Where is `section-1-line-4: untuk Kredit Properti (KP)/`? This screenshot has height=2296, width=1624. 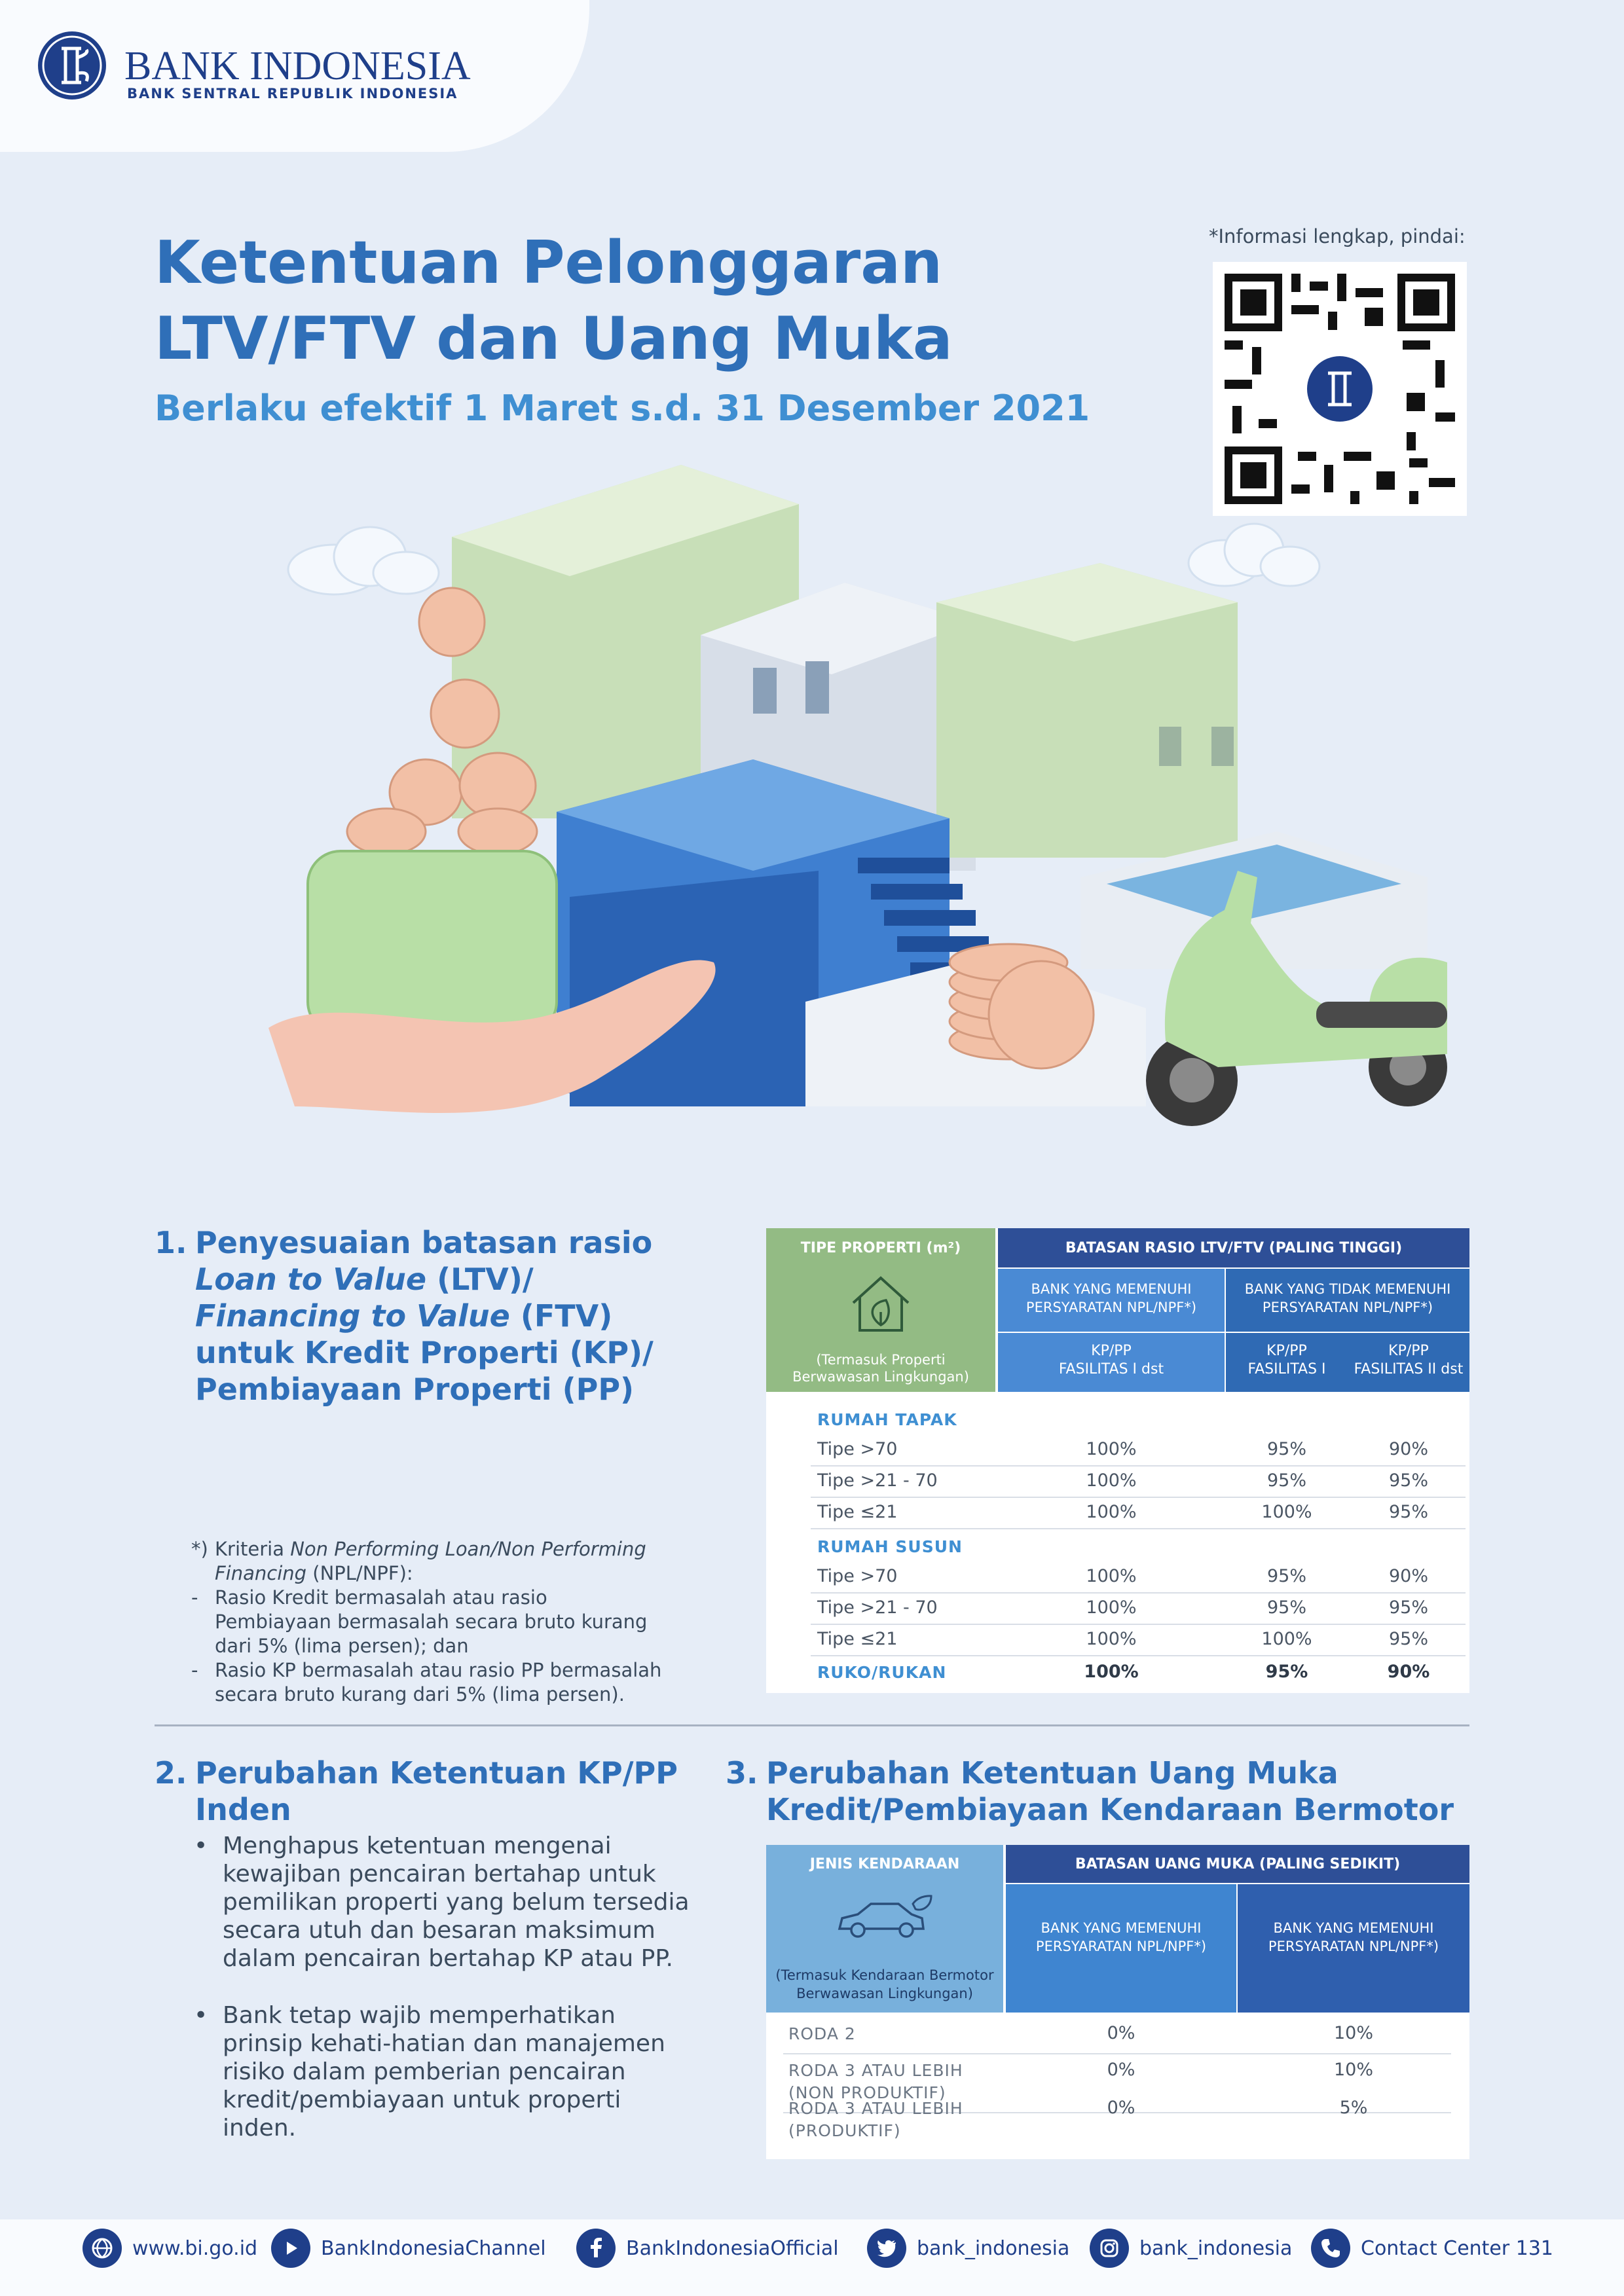
section-1-line-4: untuk Kredit Properti (KP)/ is located at coordinates (424, 1352).